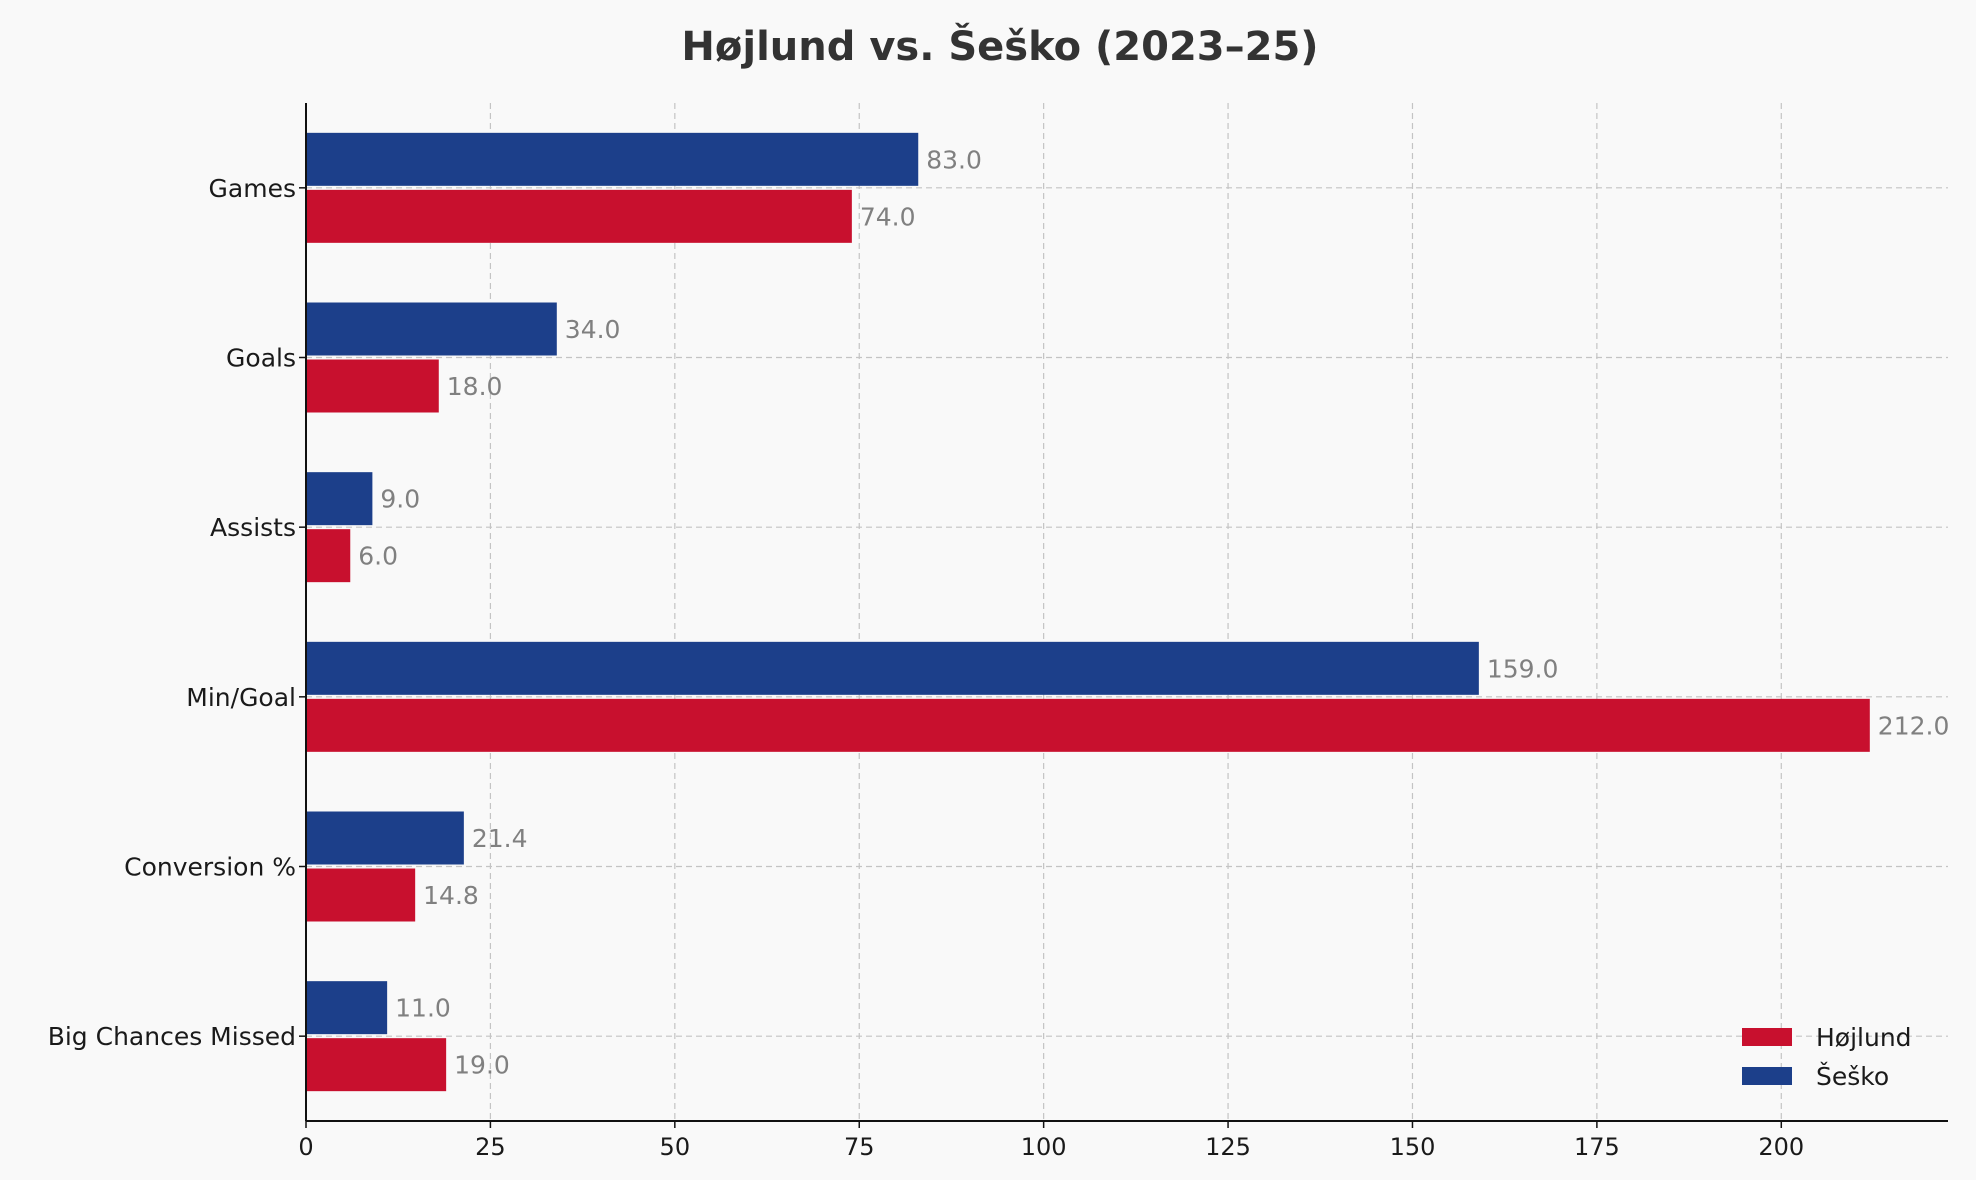  What do you see at coordinates (361, 895) in the screenshot?
I see `bar-hojlund-conversion` at bounding box center [361, 895].